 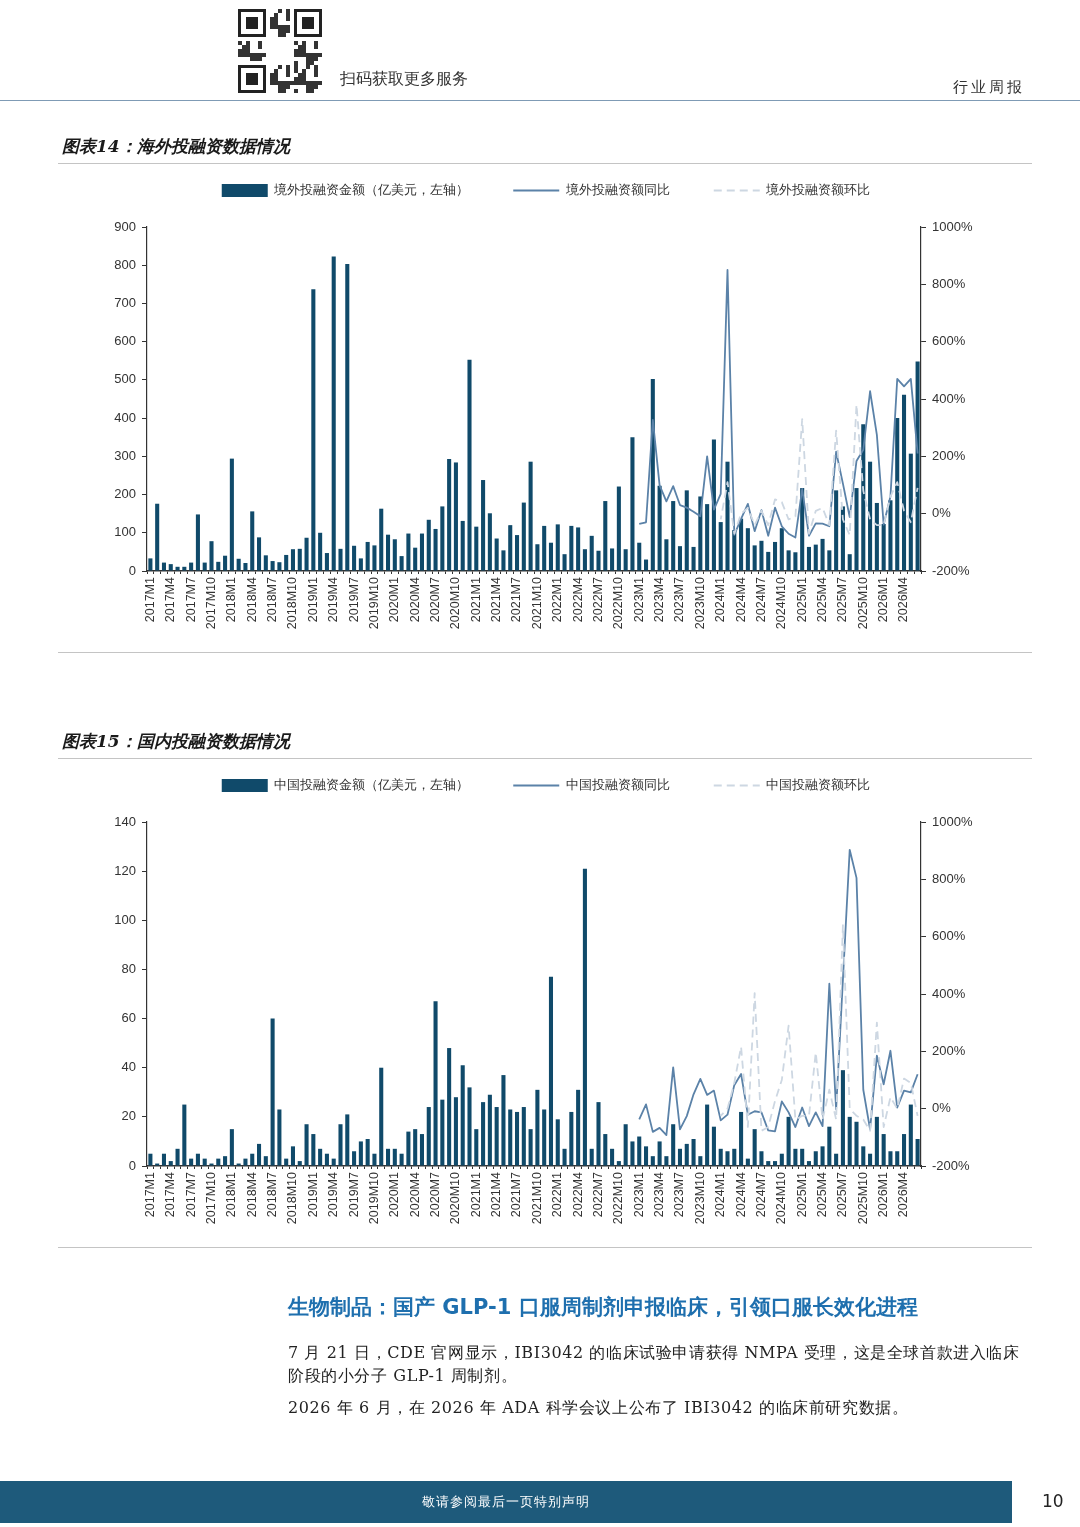 I want to click on y-tick-label: 200, so click(x=125, y=494).